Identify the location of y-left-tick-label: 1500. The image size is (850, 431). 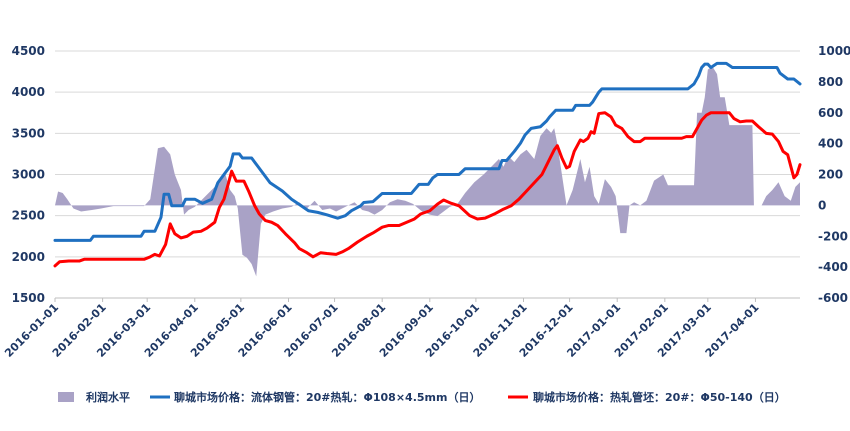
(28, 298).